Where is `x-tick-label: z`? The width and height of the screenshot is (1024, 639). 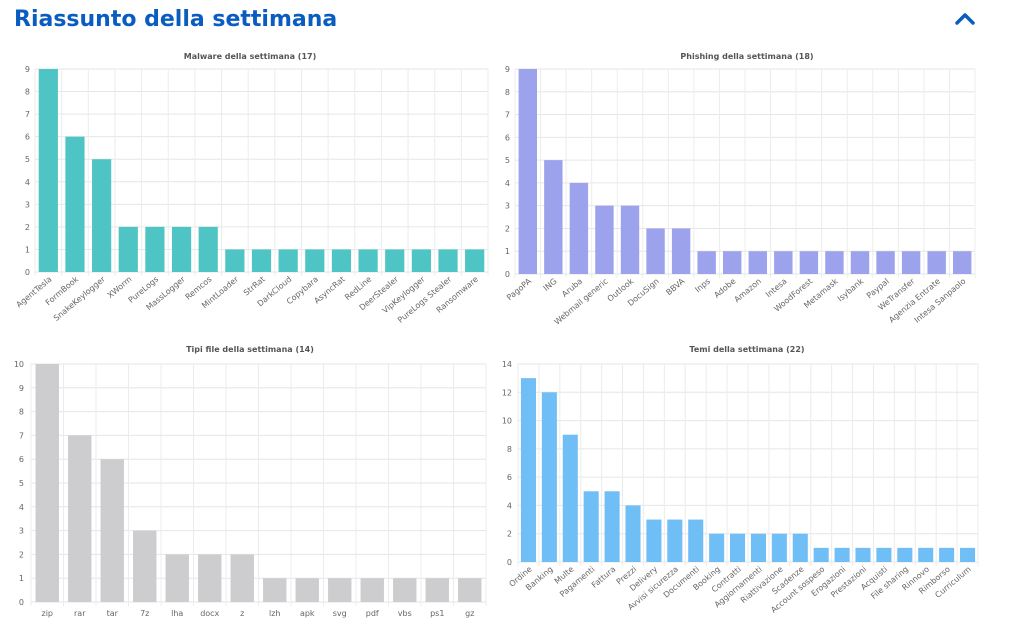
x-tick-label: z is located at coordinates (242, 613).